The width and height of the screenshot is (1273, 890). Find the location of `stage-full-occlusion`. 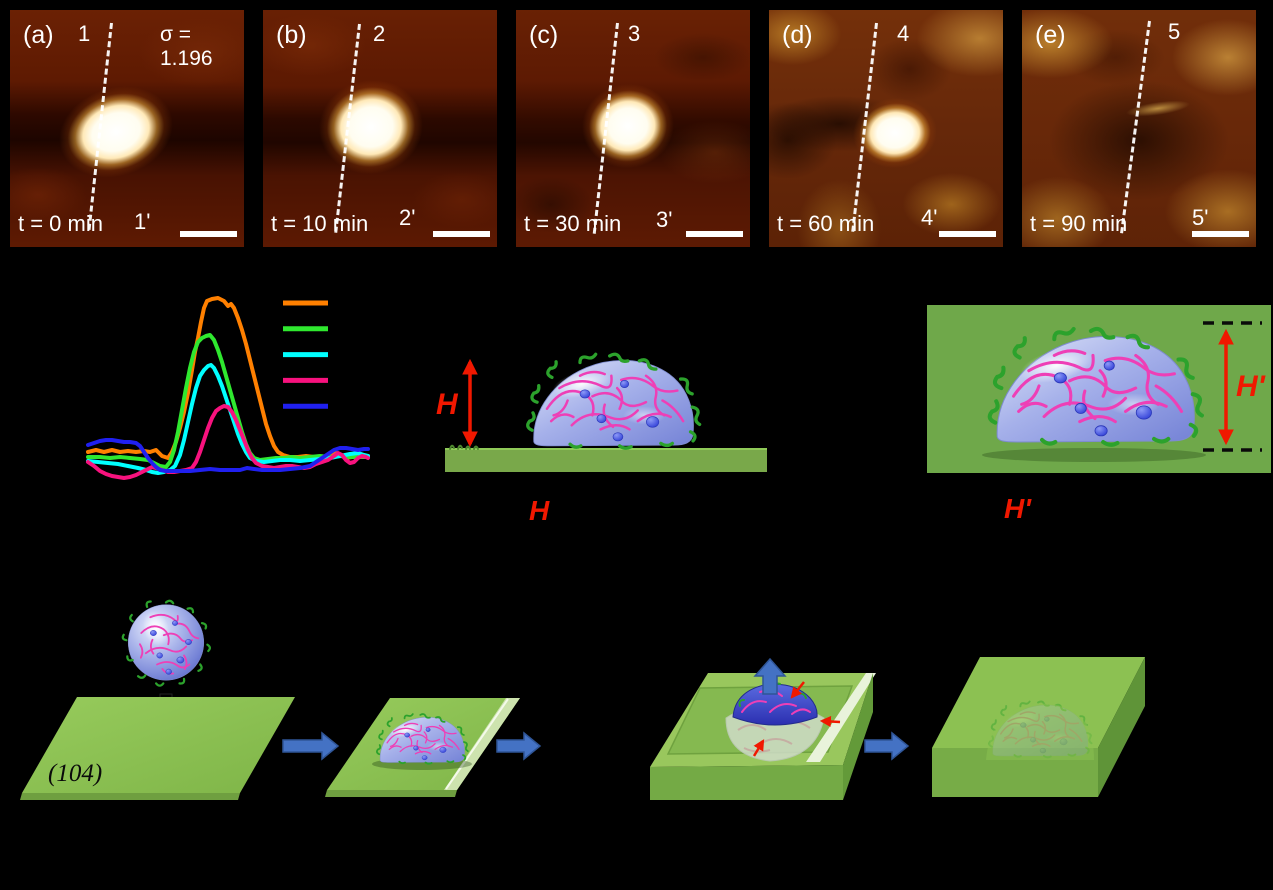

stage-full-occlusion is located at coordinates (1038, 727).